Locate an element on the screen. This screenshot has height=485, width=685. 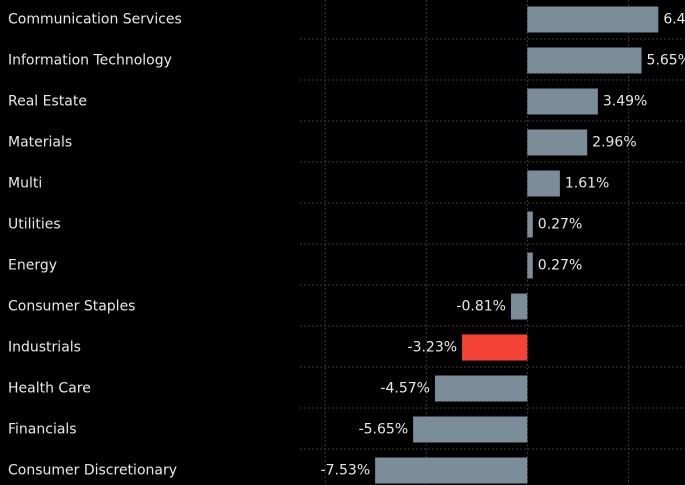
category-label: Consumer Staples is located at coordinates (71, 307).